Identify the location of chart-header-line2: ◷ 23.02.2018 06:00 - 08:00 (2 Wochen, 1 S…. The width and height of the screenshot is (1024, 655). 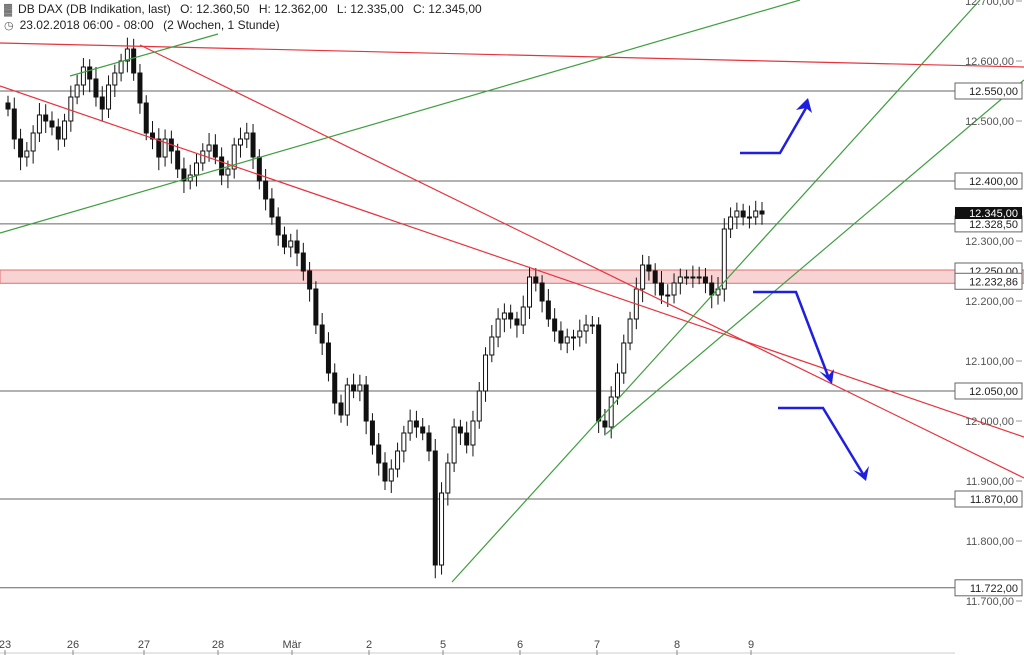
(145, 25).